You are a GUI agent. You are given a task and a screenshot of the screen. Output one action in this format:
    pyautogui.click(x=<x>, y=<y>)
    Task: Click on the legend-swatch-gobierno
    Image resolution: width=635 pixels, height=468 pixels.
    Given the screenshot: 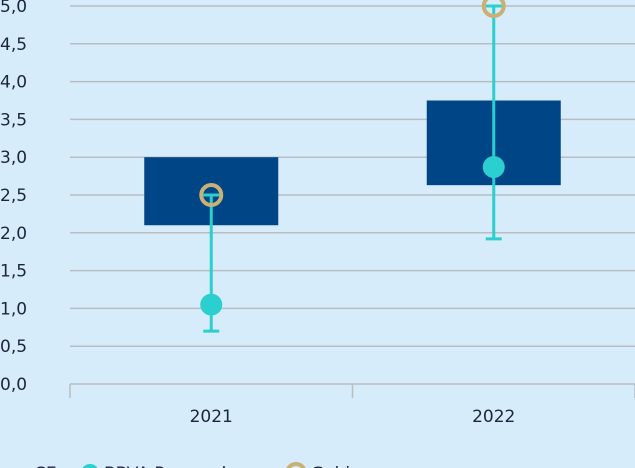 What is the action you would take?
    pyautogui.click(x=296, y=465)
    